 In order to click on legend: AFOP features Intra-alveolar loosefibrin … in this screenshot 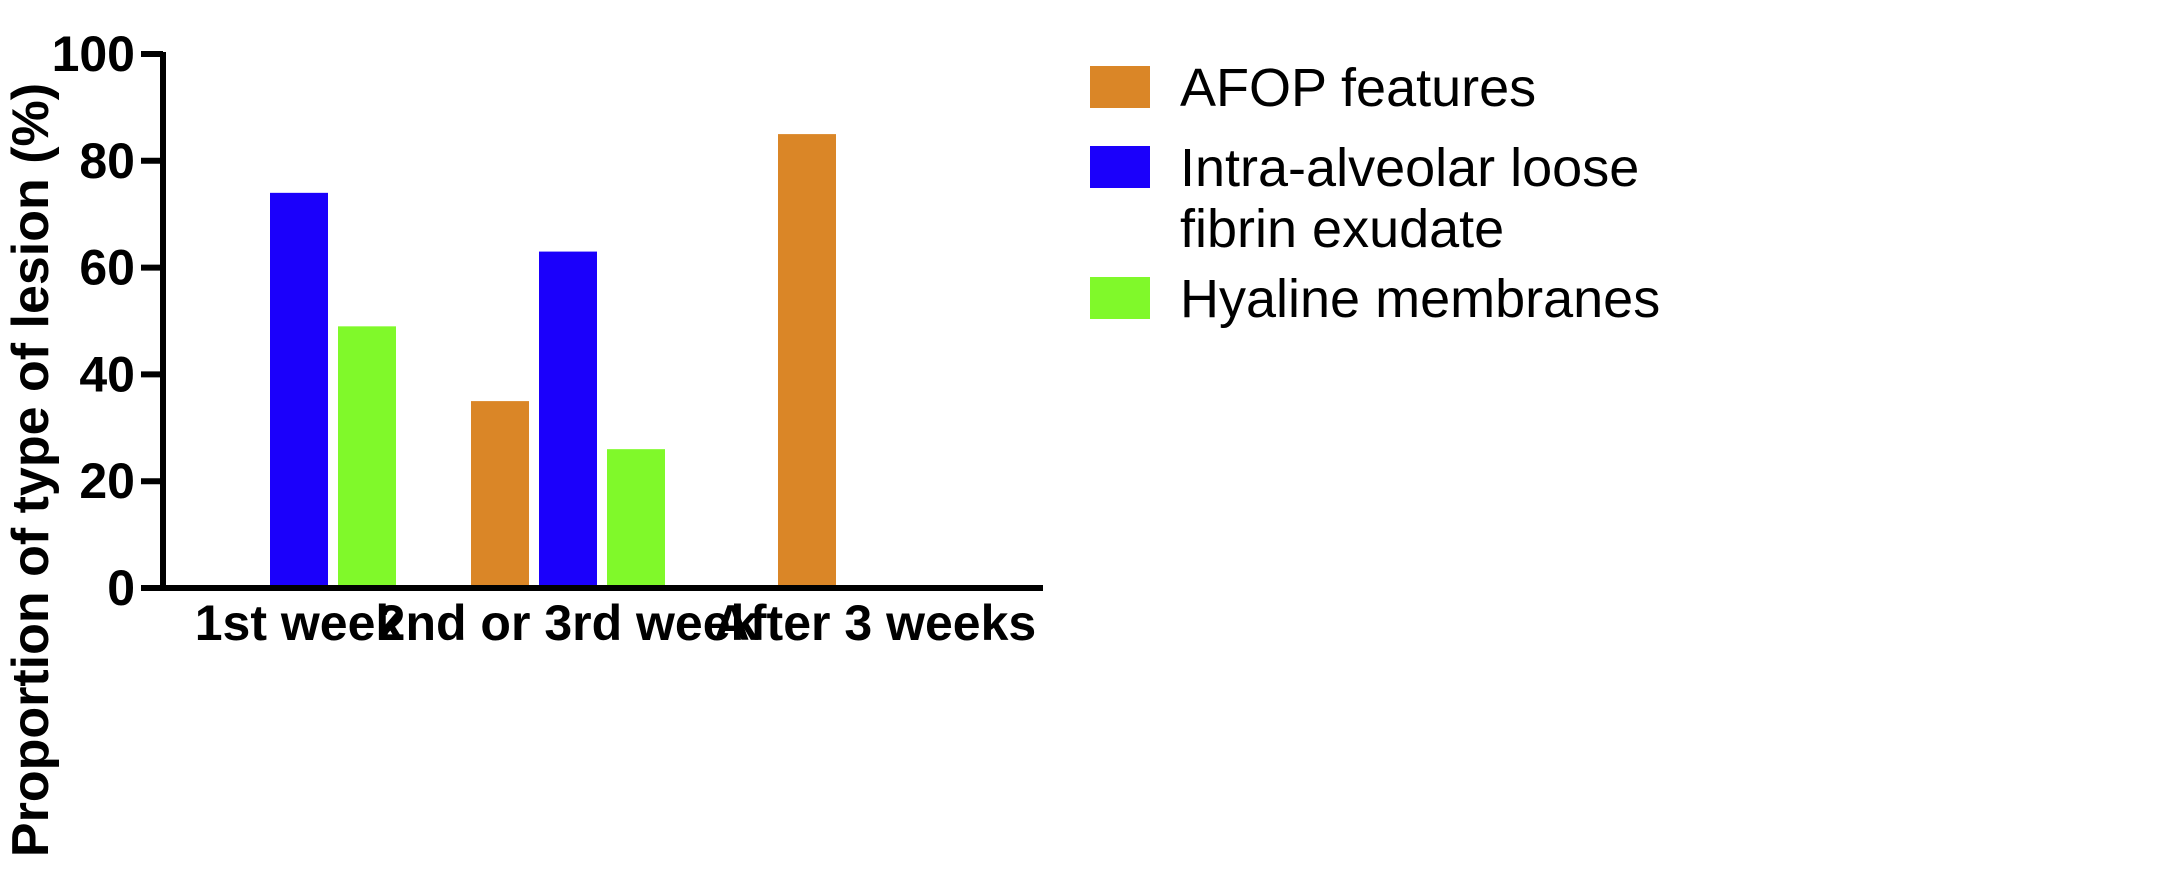, I will do `click(1375, 193)`.